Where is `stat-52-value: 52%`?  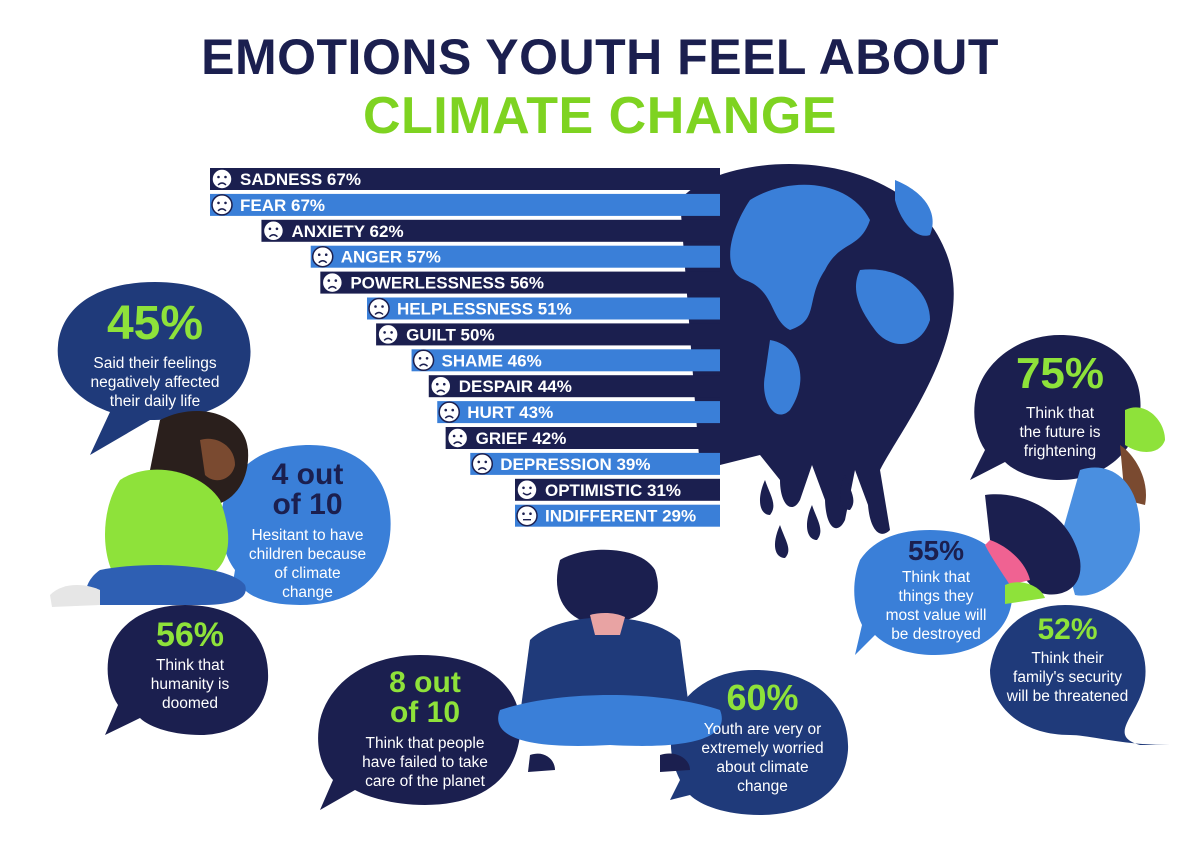 stat-52-value: 52% is located at coordinates (1067, 629).